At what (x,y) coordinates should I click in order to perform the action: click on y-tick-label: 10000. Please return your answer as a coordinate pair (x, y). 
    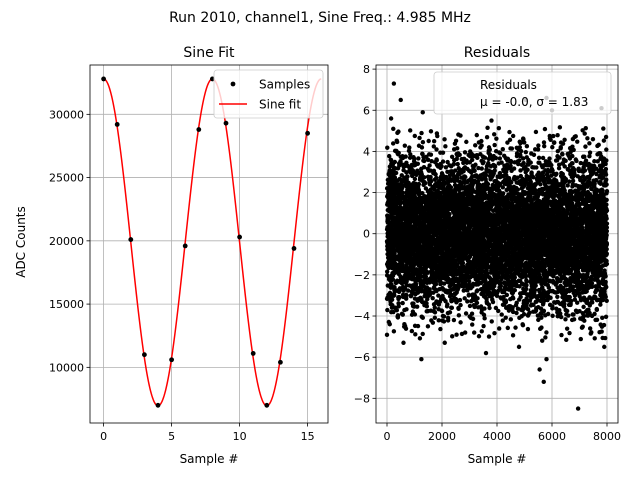
    Looking at the image, I should click on (66, 367).